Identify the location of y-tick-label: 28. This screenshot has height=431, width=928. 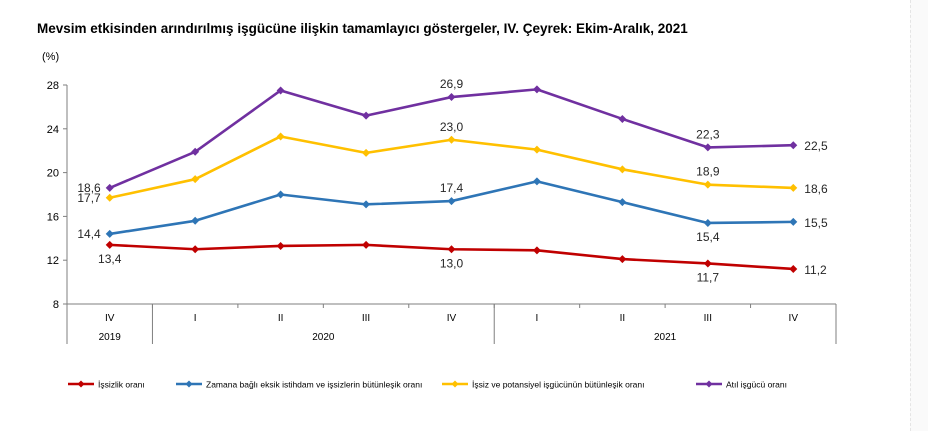
(53, 86).